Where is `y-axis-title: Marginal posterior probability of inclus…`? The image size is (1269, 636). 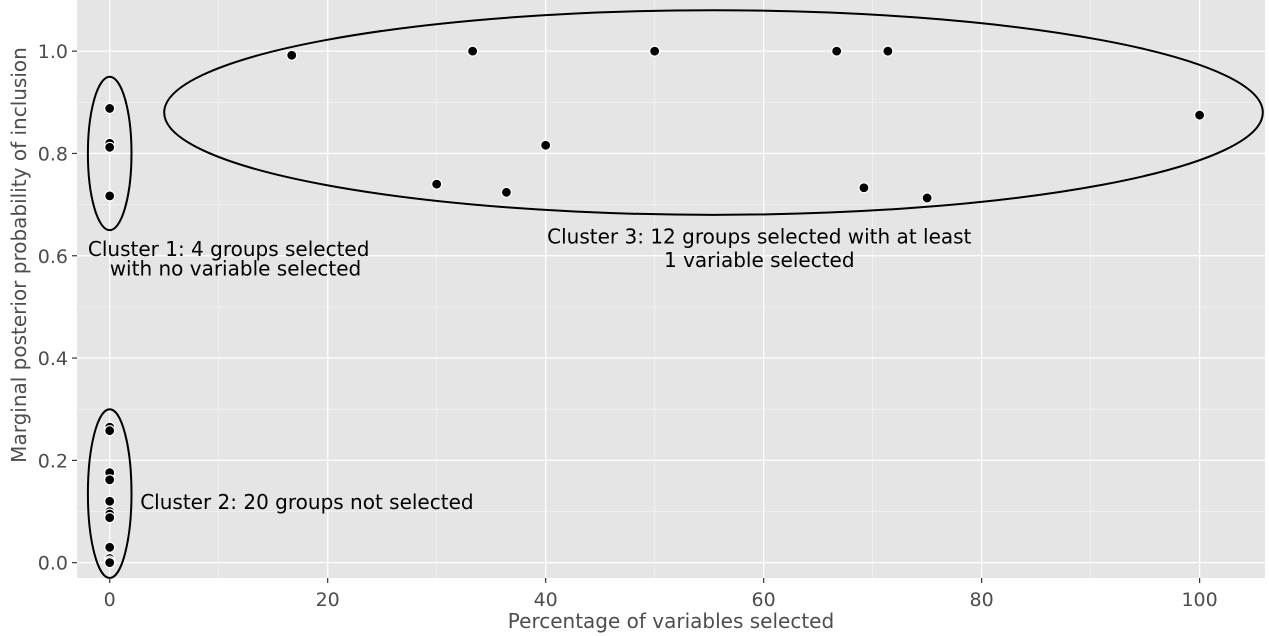
y-axis-title: Marginal posterior probability of inclus… is located at coordinates (19, 255).